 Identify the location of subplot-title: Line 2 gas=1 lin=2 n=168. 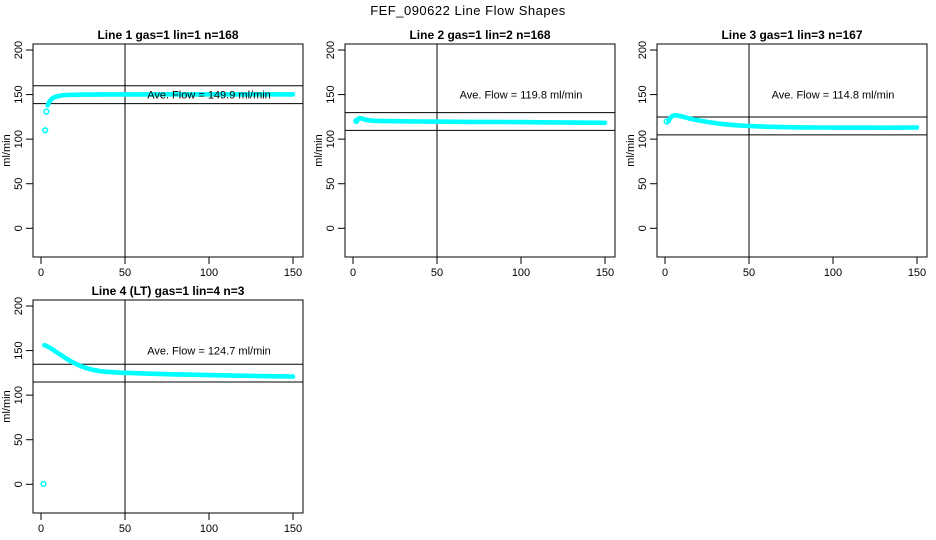
(479, 35).